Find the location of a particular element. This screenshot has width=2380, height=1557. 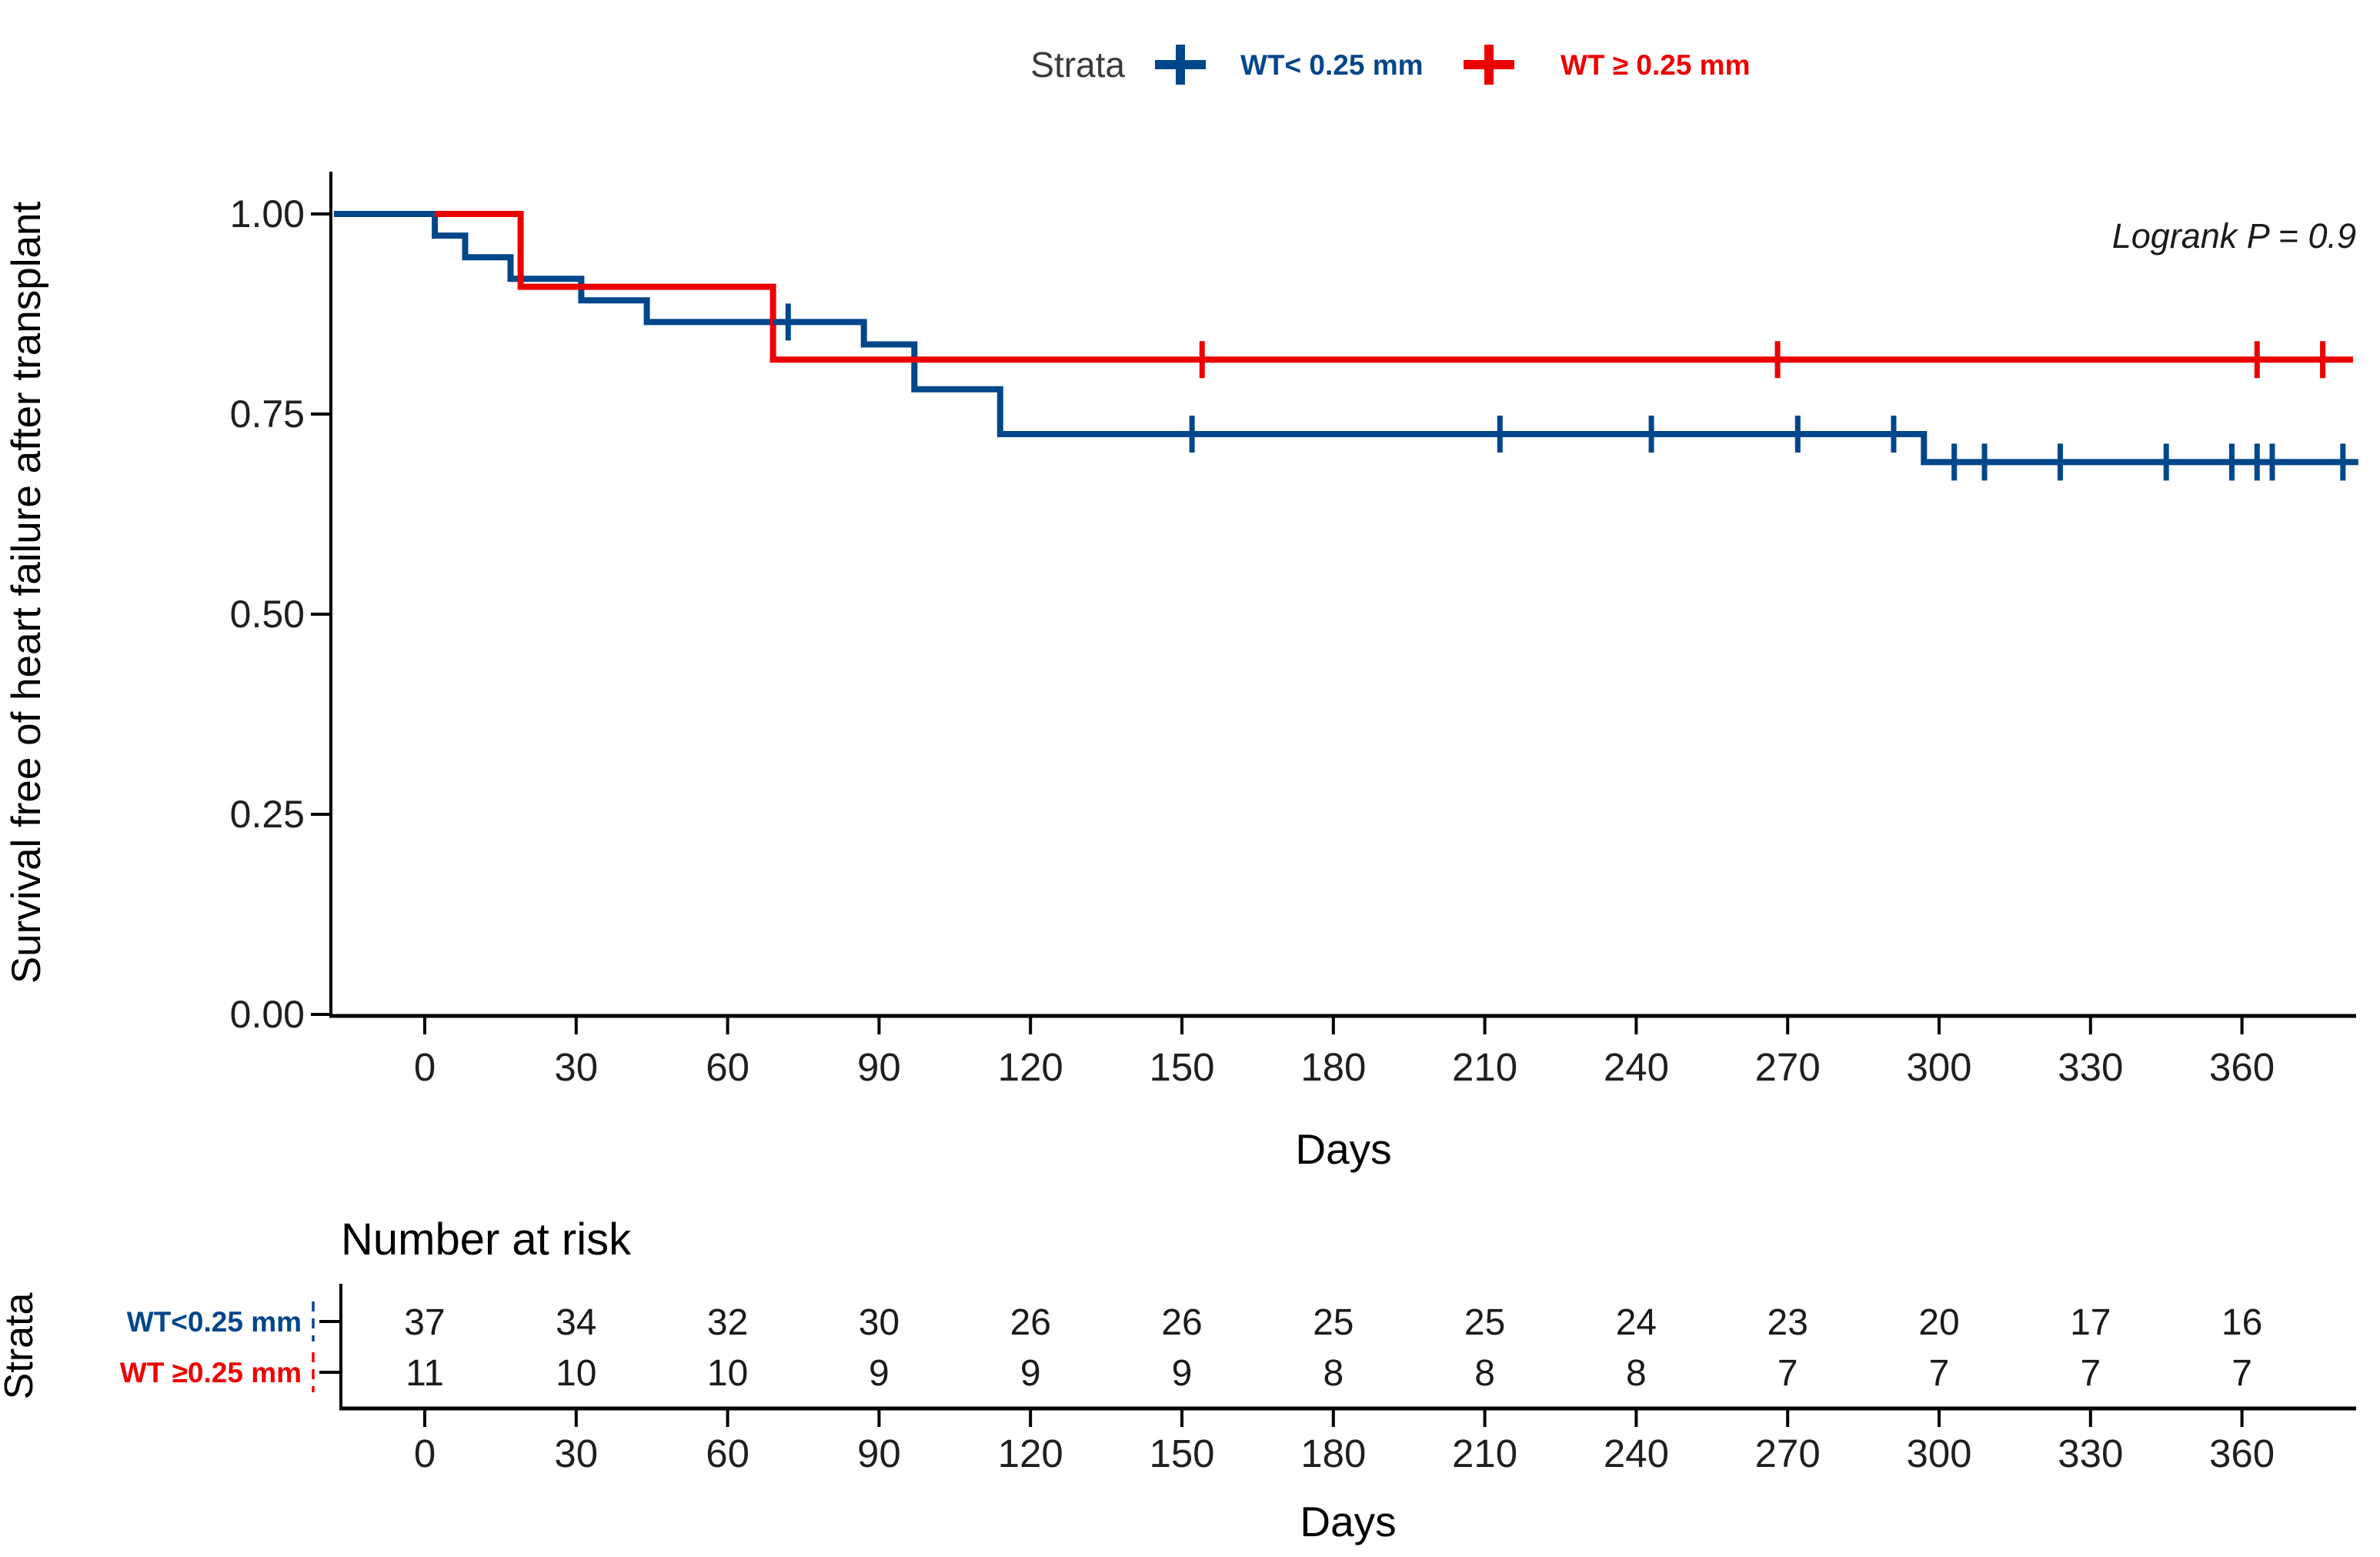

x-tick-label: 90 is located at coordinates (879, 1067).